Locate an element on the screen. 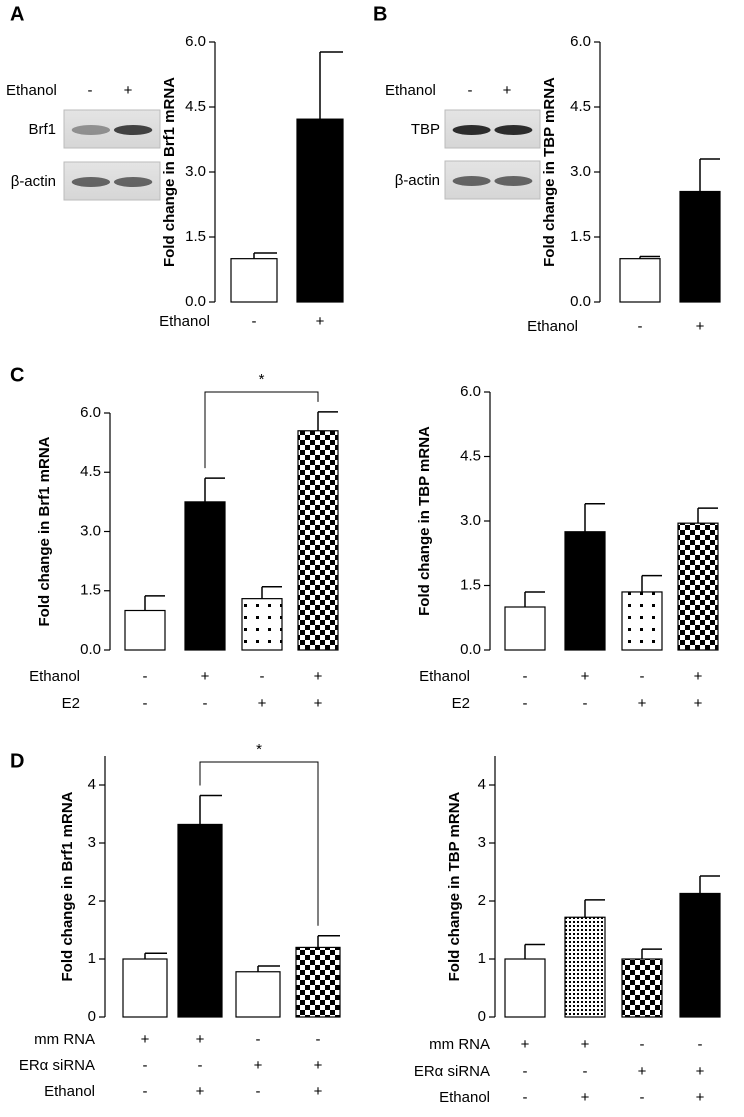 The width and height of the screenshot is (744, 1117). y-tick-label: 0 is located at coordinates (482, 1016).